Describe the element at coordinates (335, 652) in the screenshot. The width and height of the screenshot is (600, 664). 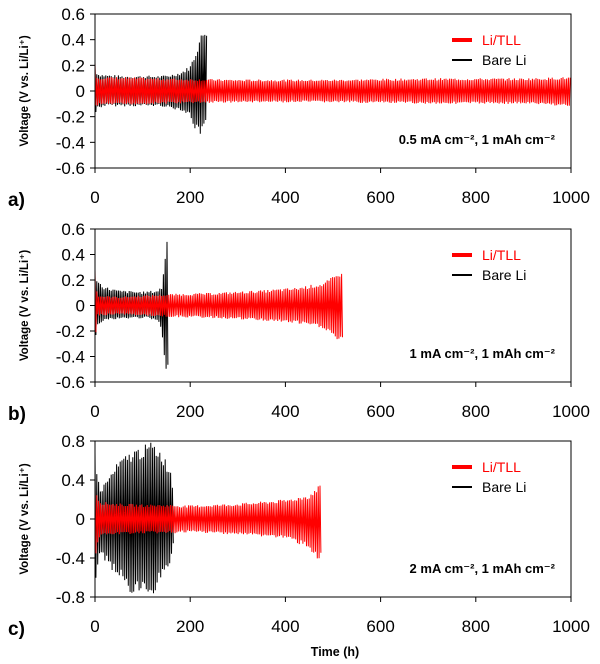
I see `x-axis-label: Time (h)` at that location.